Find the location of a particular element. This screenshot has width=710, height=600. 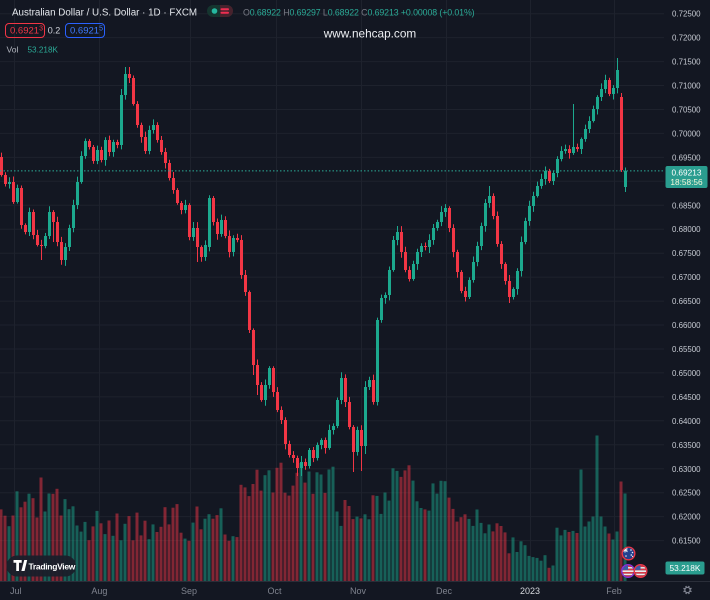

svg-text: 0.62500 is located at coordinates (686, 493).